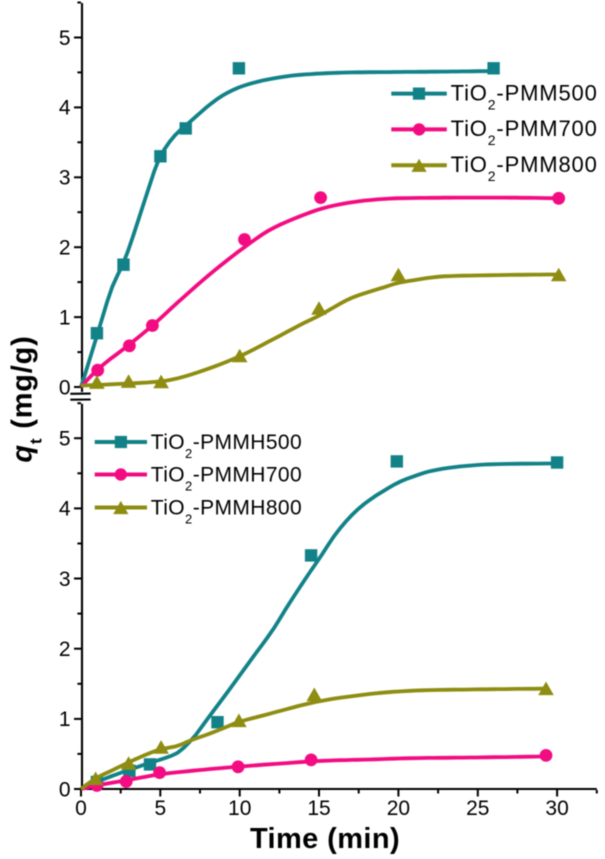 Image resolution: width=605 pixels, height=859 pixels. I want to click on svg-text: qt (mg/g), so click(26, 398).